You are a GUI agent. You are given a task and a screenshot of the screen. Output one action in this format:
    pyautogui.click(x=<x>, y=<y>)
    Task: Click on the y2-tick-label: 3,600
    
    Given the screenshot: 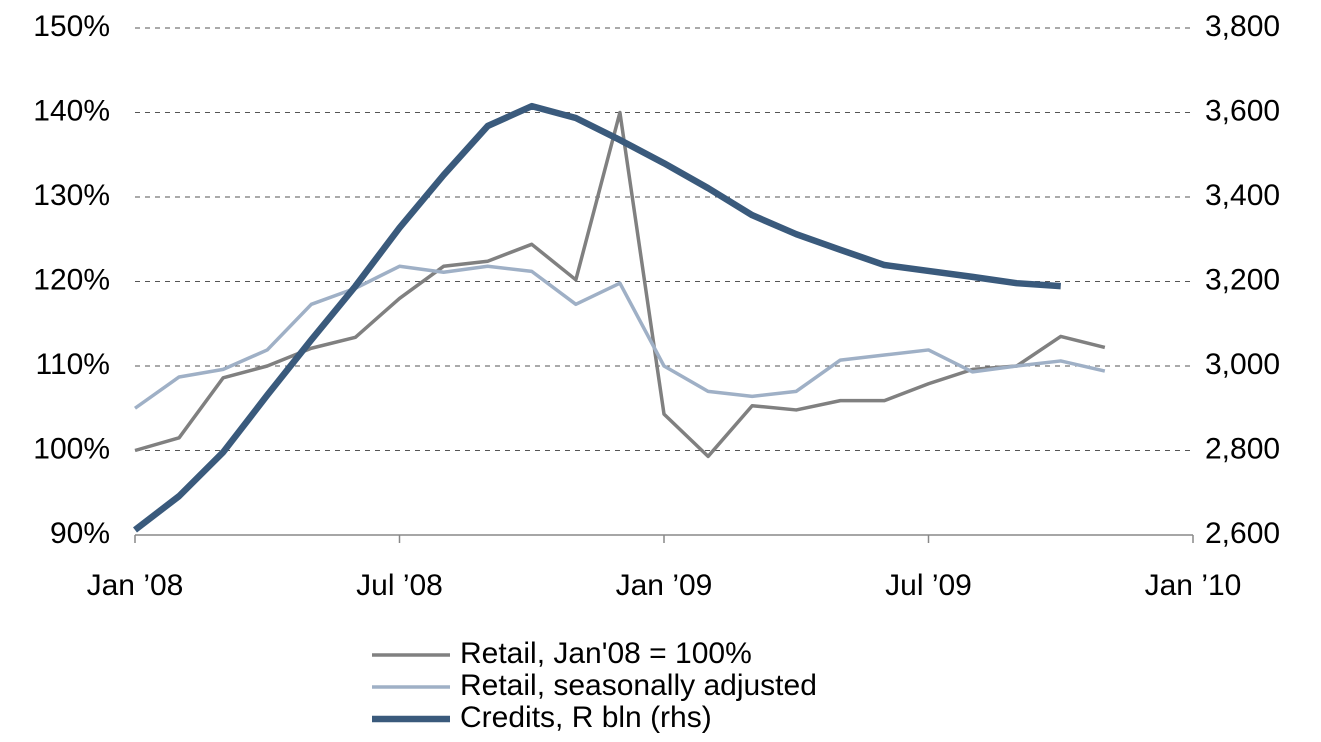 What is the action you would take?
    pyautogui.click(x=1242, y=110)
    